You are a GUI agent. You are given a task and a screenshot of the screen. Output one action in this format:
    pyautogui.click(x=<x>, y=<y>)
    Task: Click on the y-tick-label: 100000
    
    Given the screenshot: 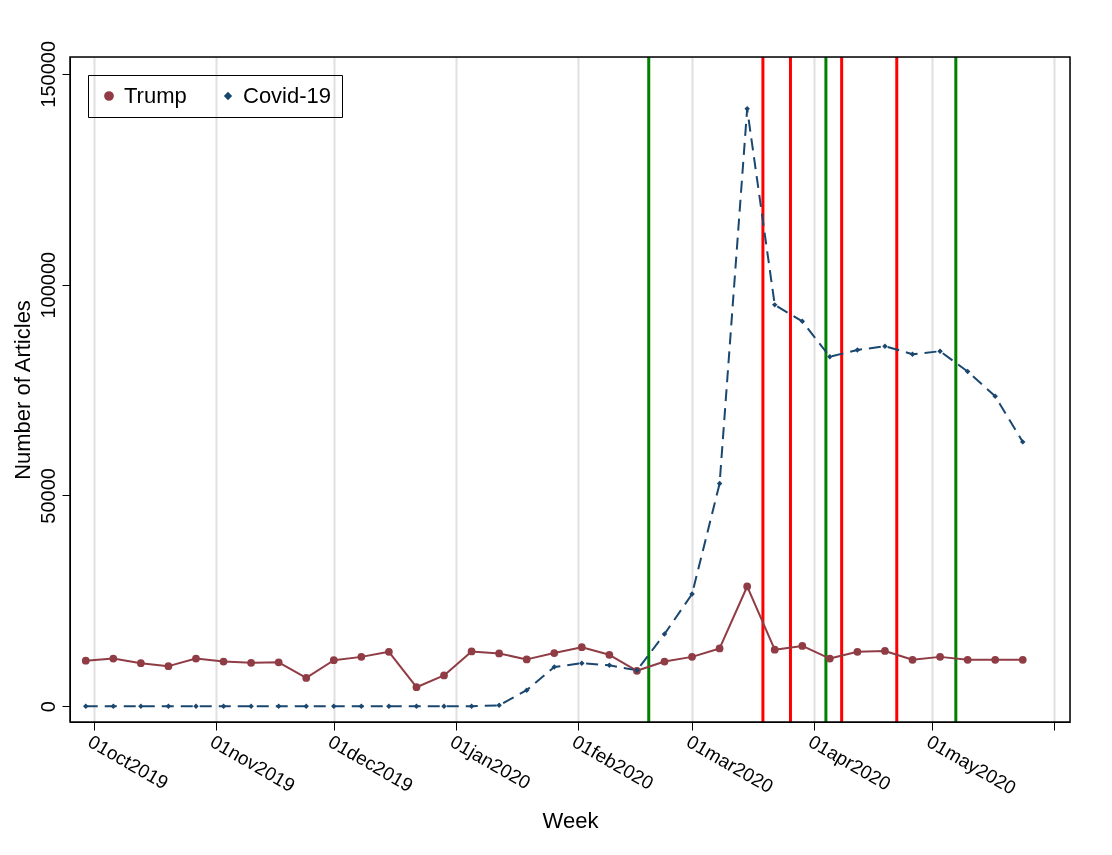 What is the action you would take?
    pyautogui.click(x=47, y=285)
    